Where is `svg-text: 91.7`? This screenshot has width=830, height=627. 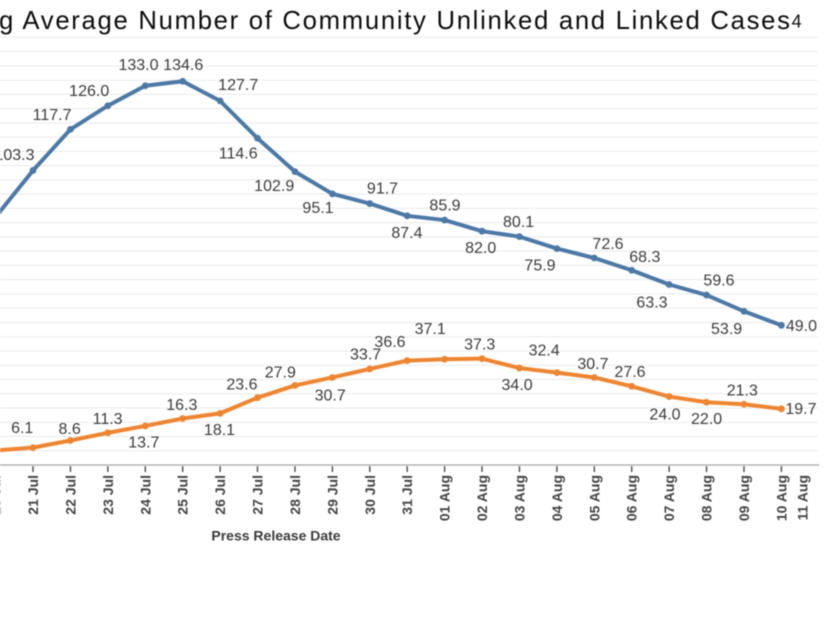
svg-text: 91.7 is located at coordinates (382, 189).